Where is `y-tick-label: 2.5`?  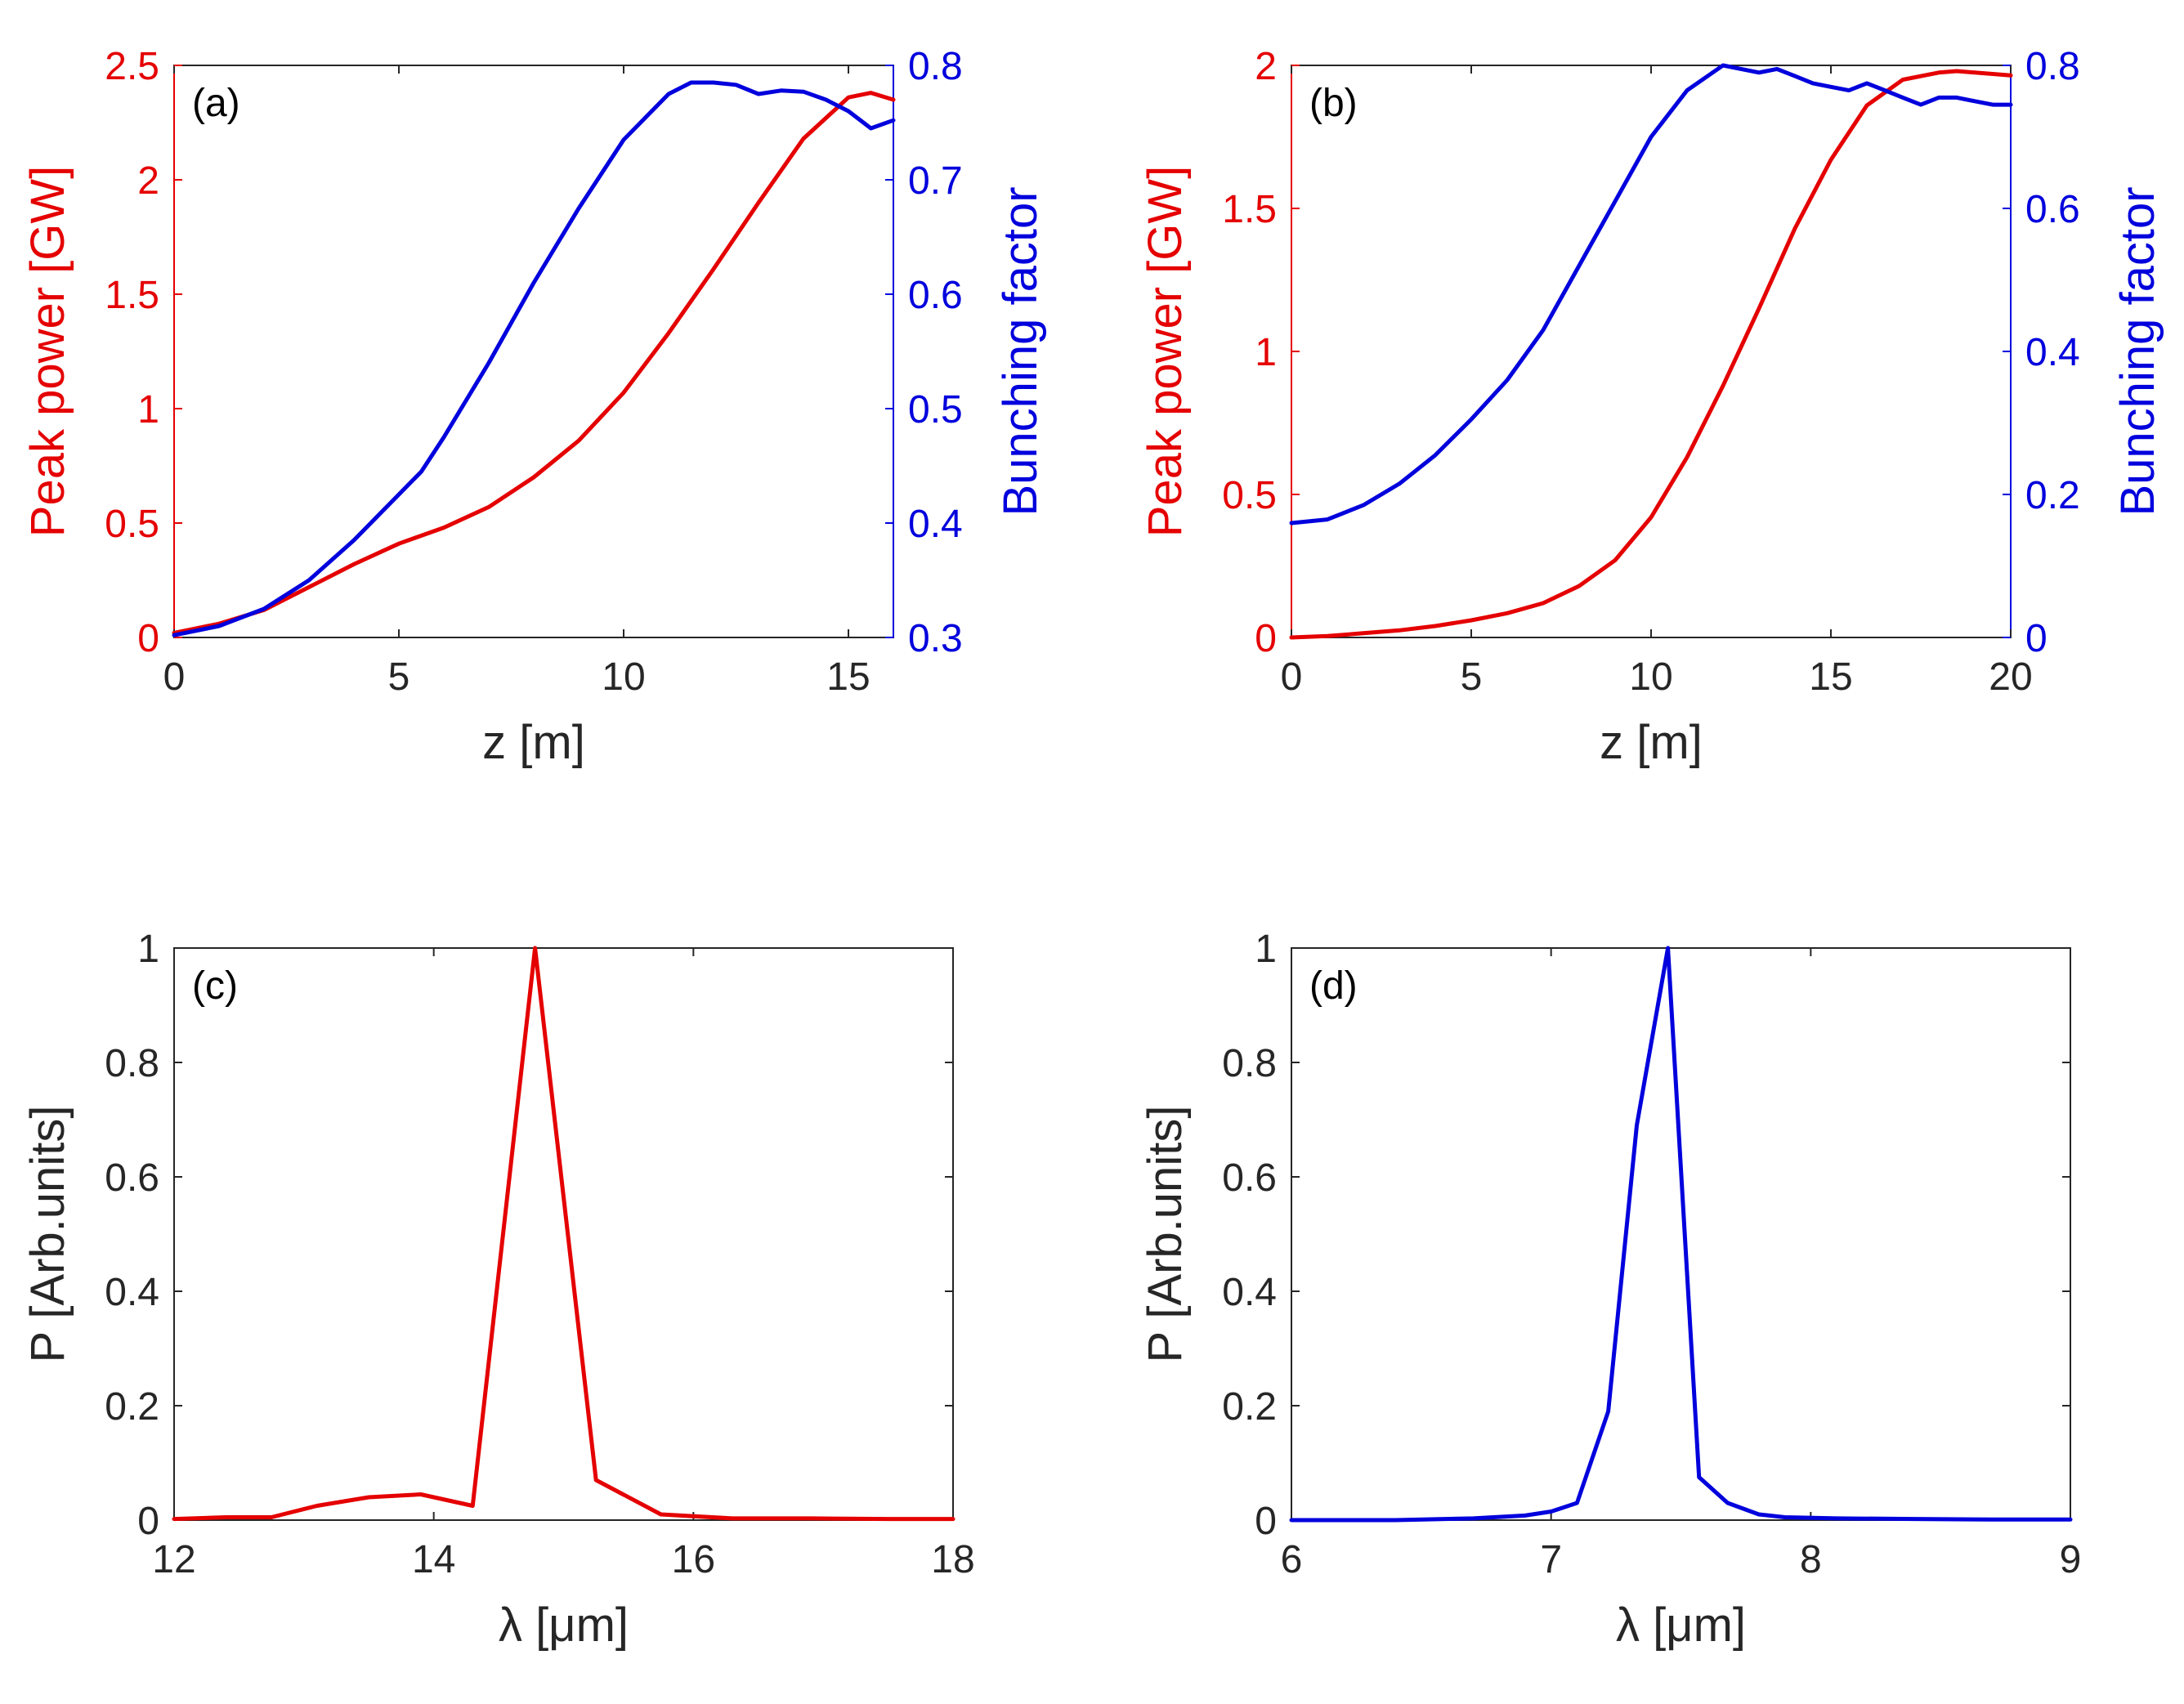
y-tick-label: 2.5 is located at coordinates (132, 66).